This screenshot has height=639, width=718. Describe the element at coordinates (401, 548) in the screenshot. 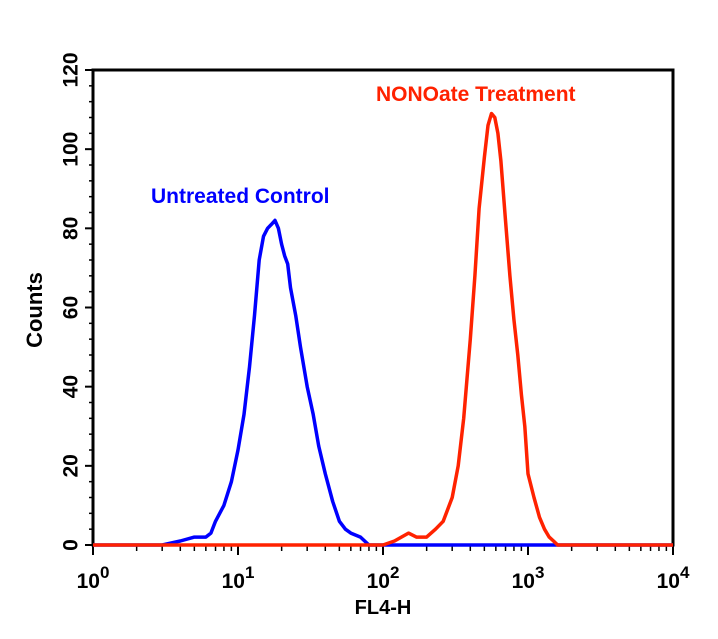

I see `x-axis-minor-ticks` at that location.